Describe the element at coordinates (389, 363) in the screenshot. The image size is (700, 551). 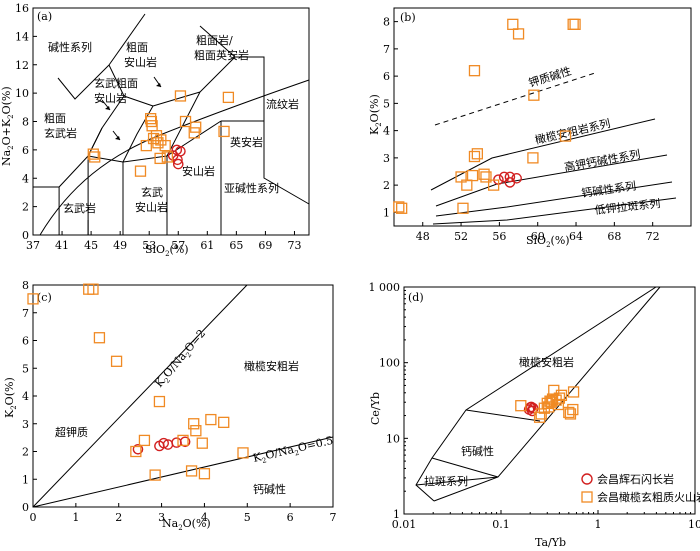
I see `panel-d-y-tick-label: 100` at that location.